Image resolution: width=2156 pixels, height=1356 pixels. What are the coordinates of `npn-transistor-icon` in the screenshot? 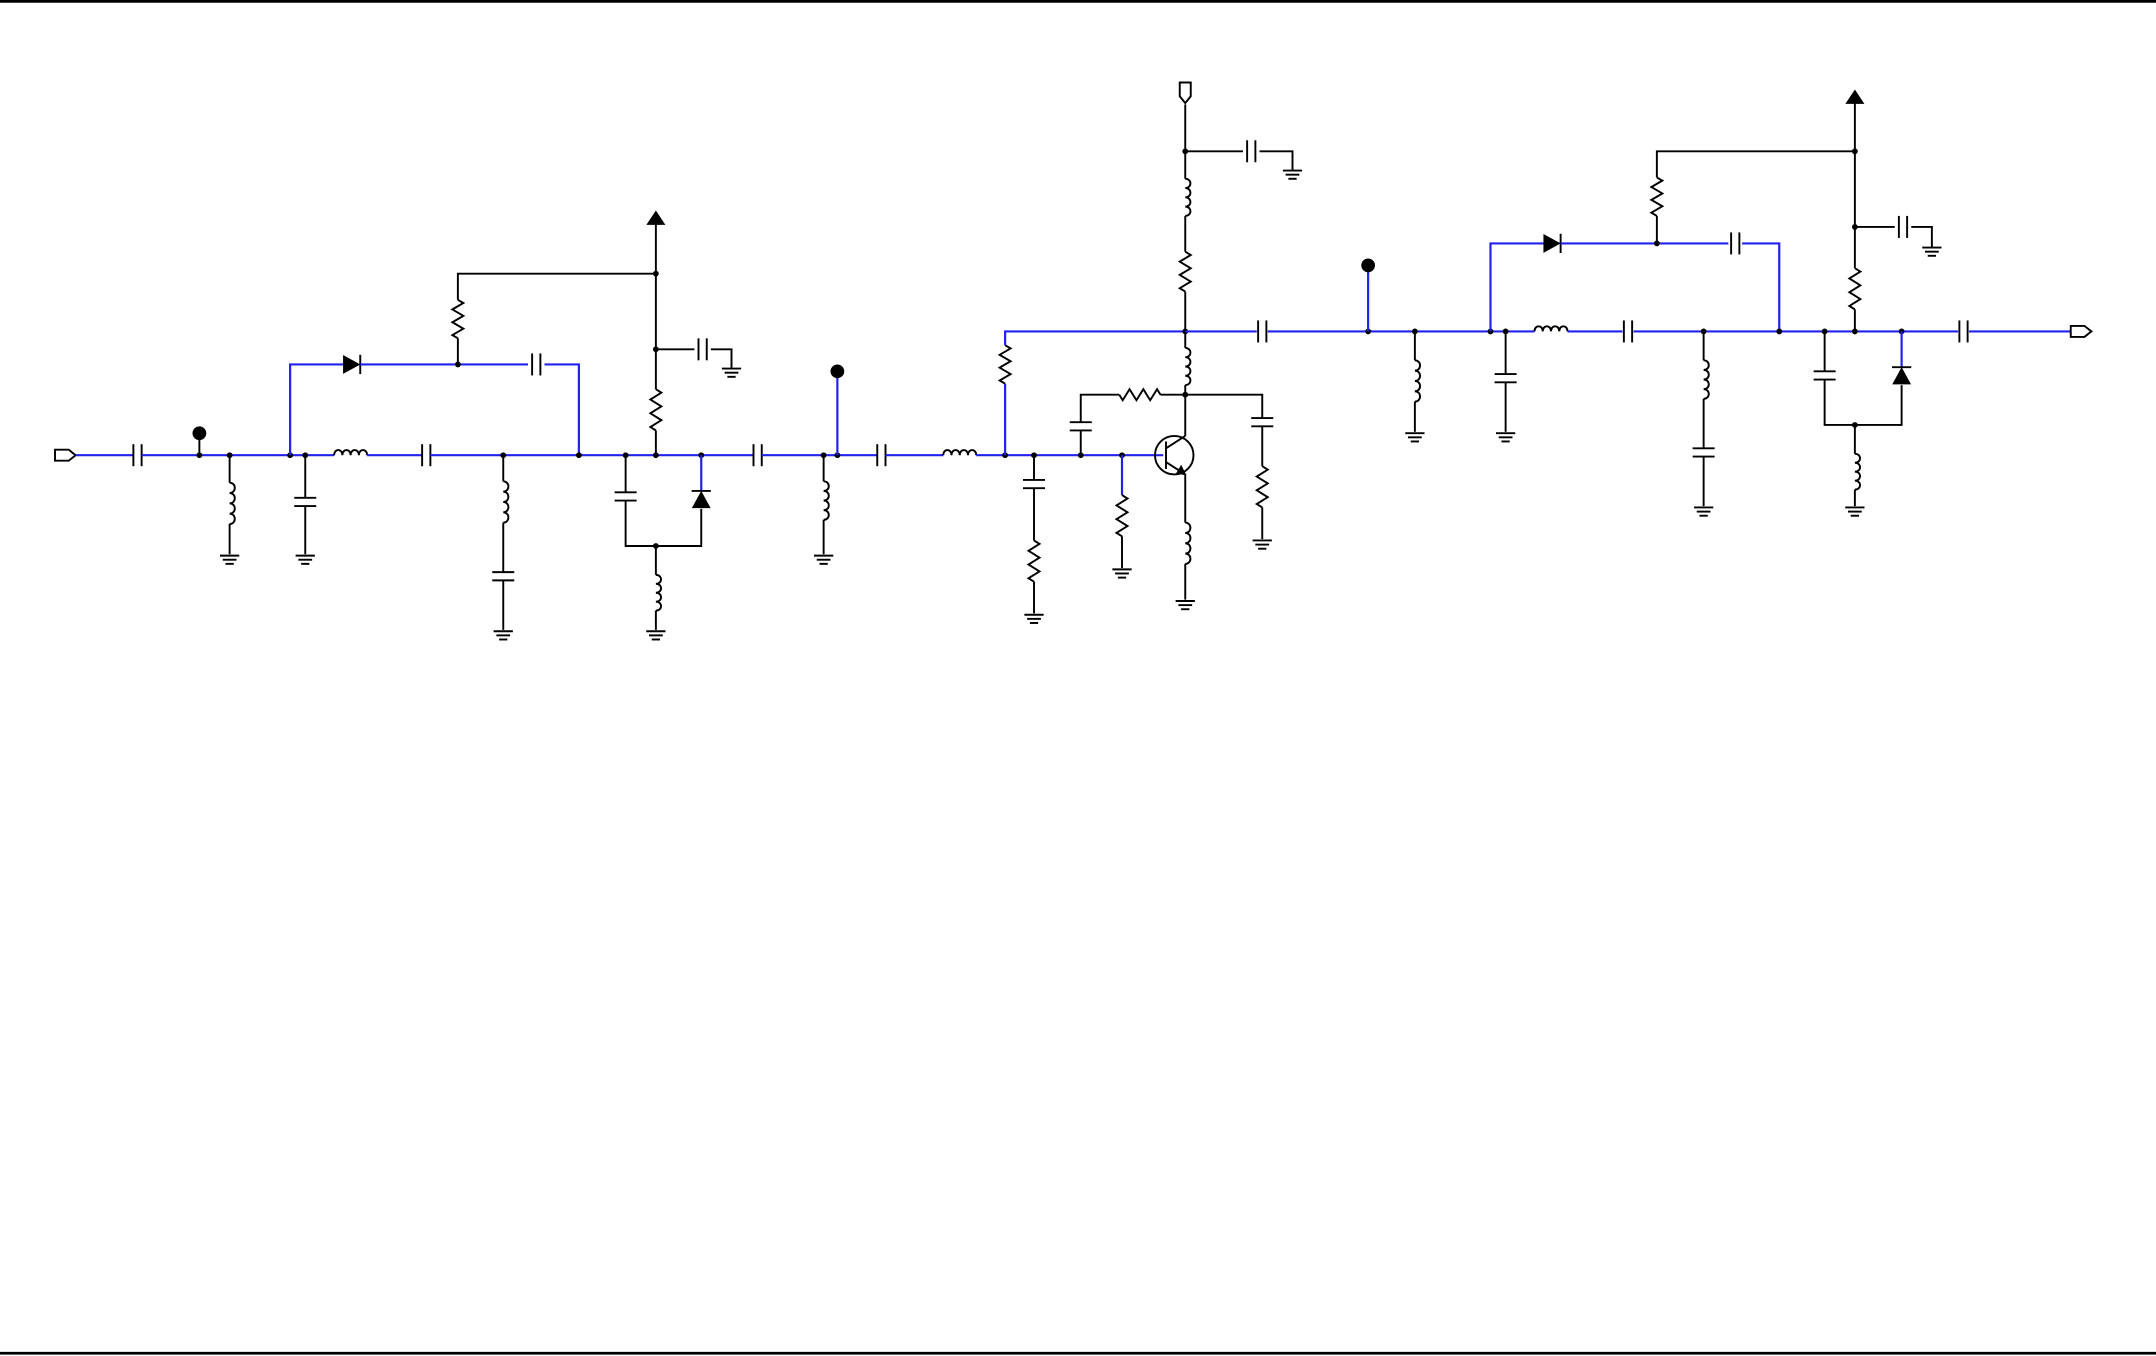 It's located at (1174, 455).